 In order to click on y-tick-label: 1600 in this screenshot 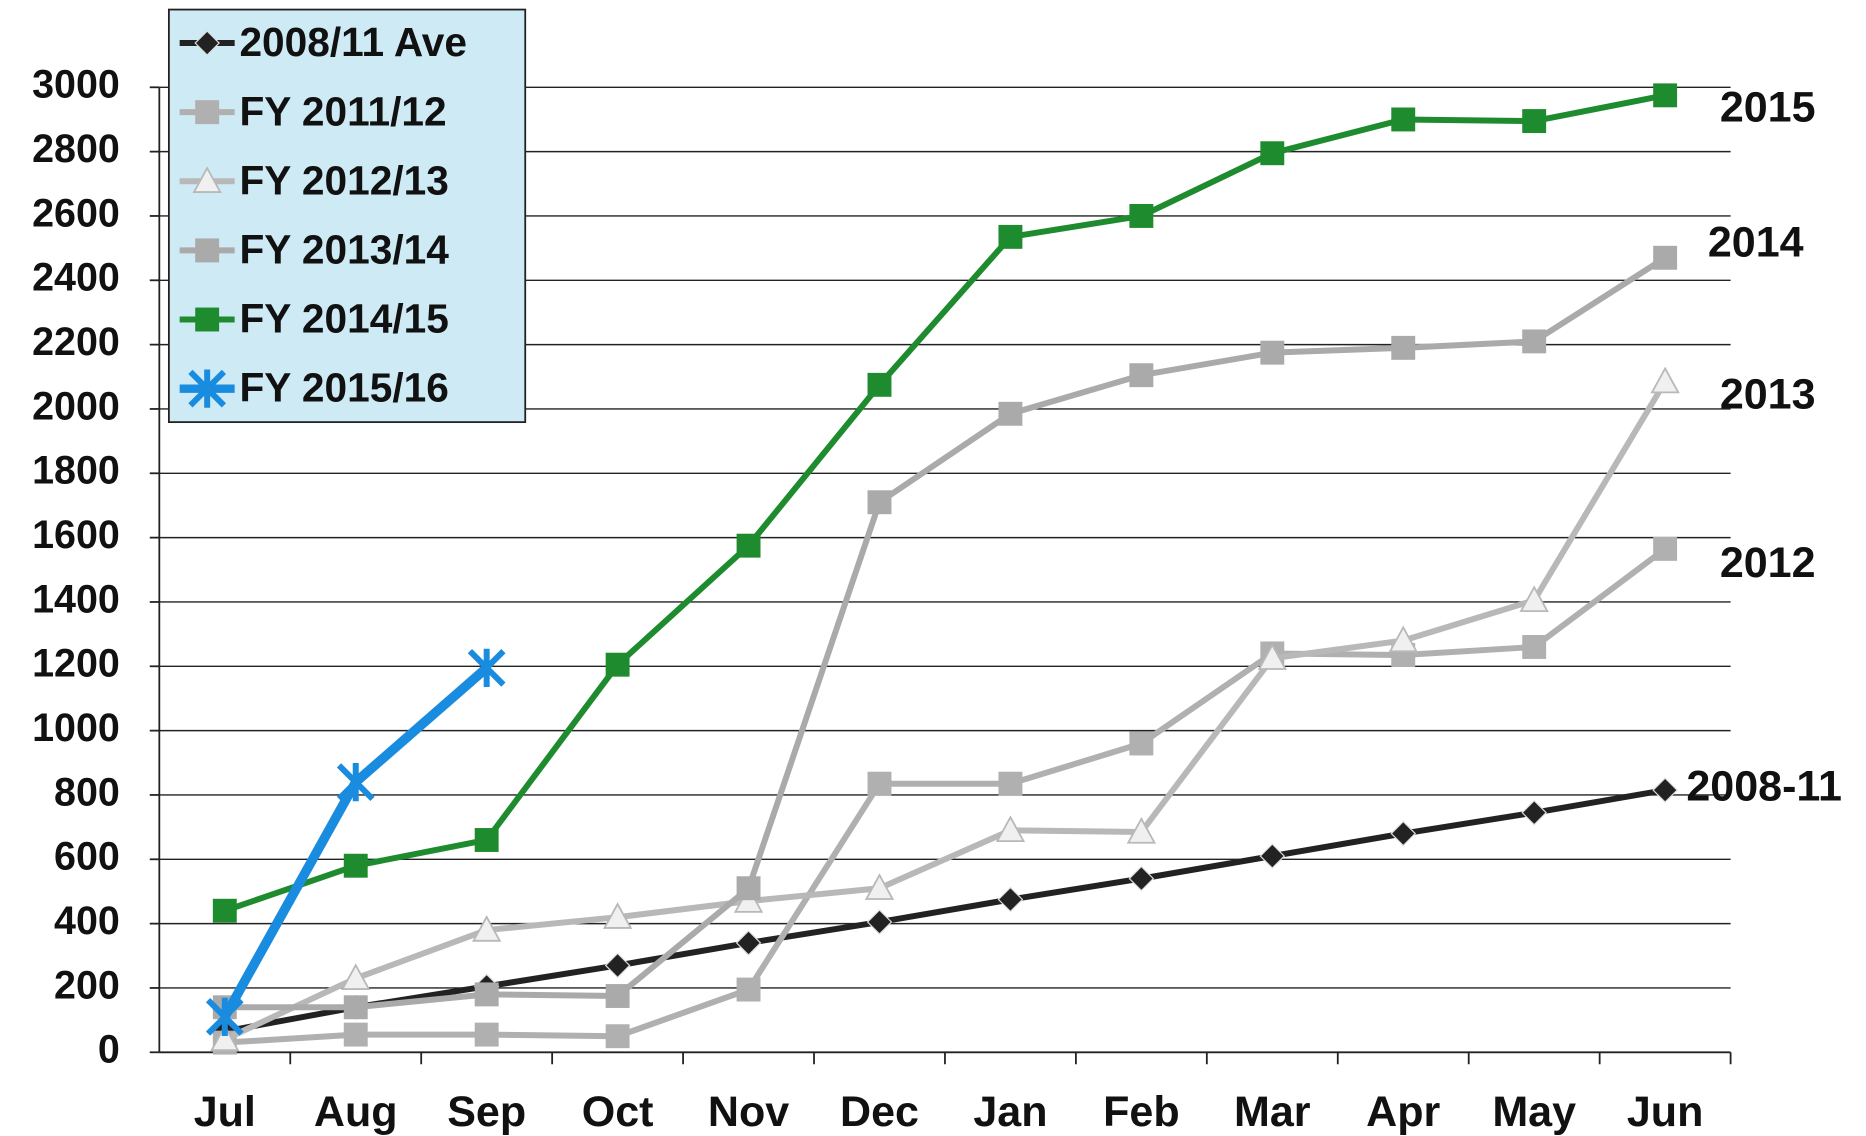, I will do `click(76, 535)`.